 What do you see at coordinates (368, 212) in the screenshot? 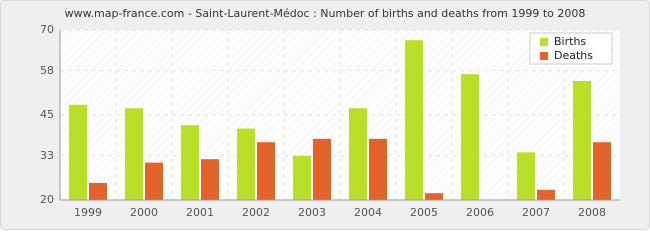
I see `x-tick-label: 2004` at bounding box center [368, 212].